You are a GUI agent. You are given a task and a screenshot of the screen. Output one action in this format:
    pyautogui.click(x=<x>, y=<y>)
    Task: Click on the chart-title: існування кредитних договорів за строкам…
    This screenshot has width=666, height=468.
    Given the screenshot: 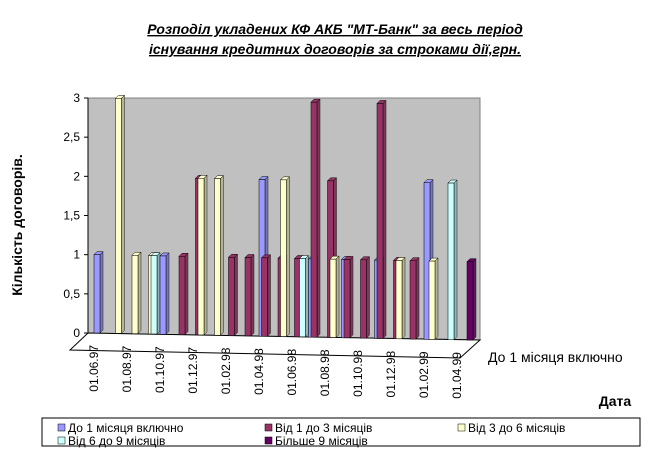 What is the action you would take?
    pyautogui.click(x=335, y=49)
    